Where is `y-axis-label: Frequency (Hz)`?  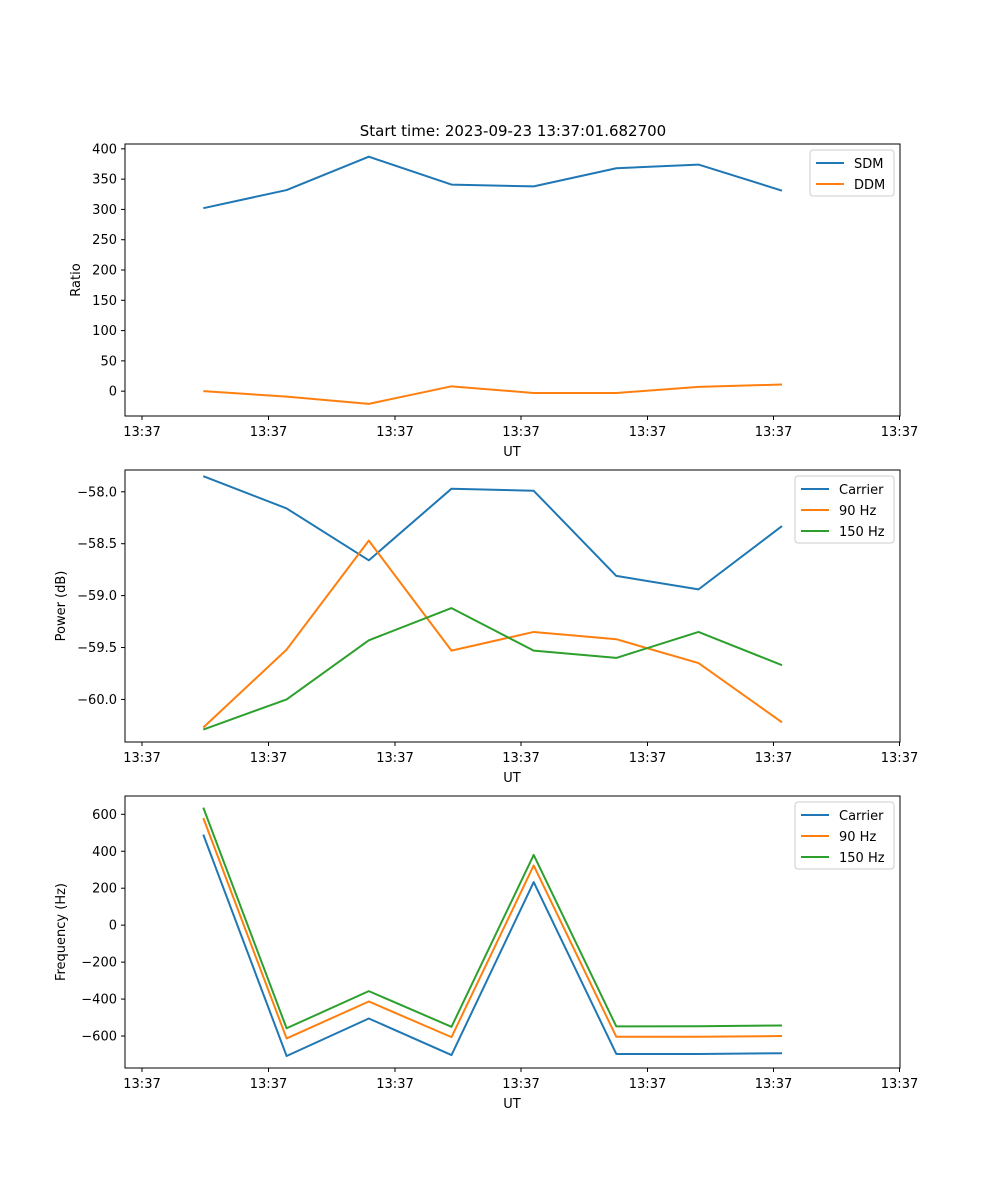
y-axis-label: Frequency (Hz) is located at coordinates (61, 932).